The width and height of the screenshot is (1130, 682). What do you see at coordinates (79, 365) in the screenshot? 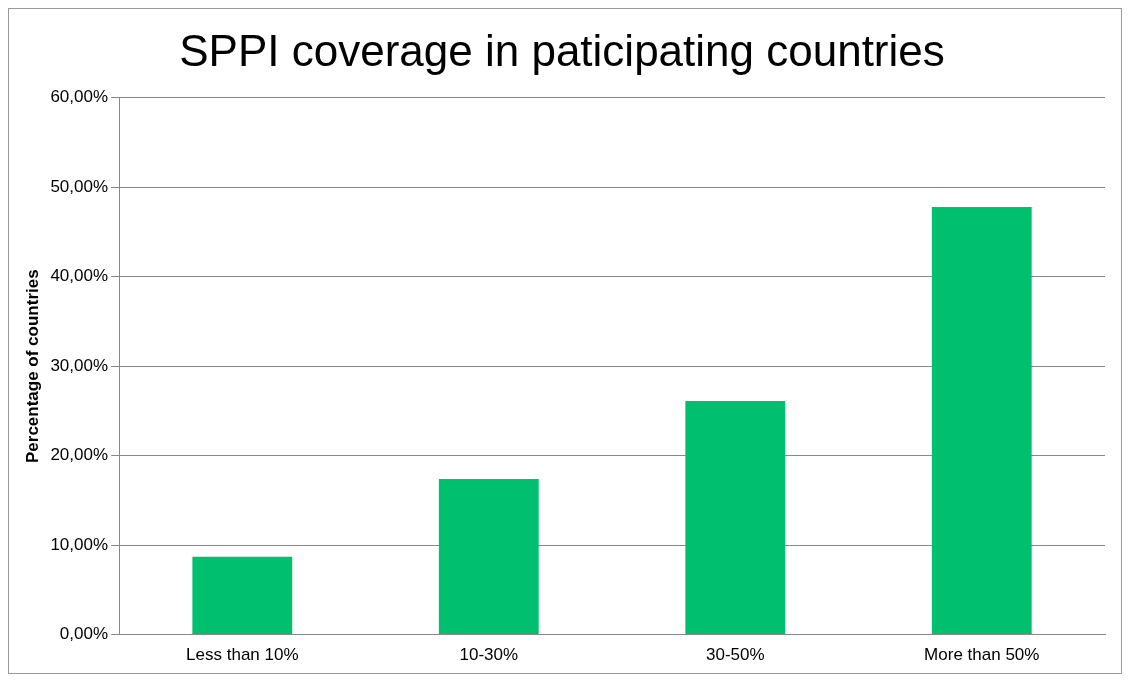
I see `y-tick-label: 30,00%` at bounding box center [79, 365].